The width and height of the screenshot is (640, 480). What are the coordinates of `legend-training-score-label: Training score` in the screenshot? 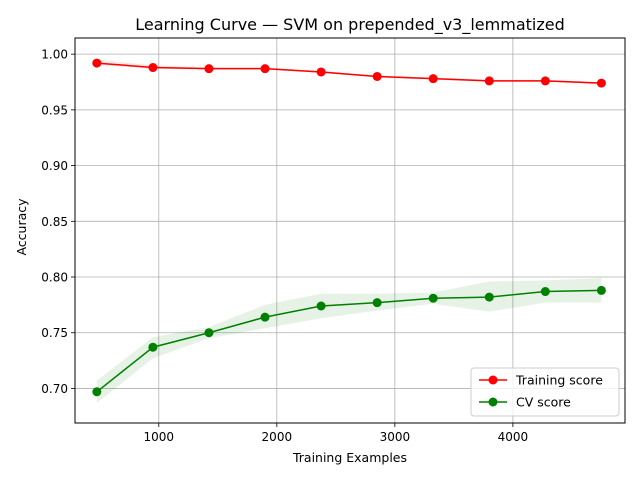 It's located at (559, 380).